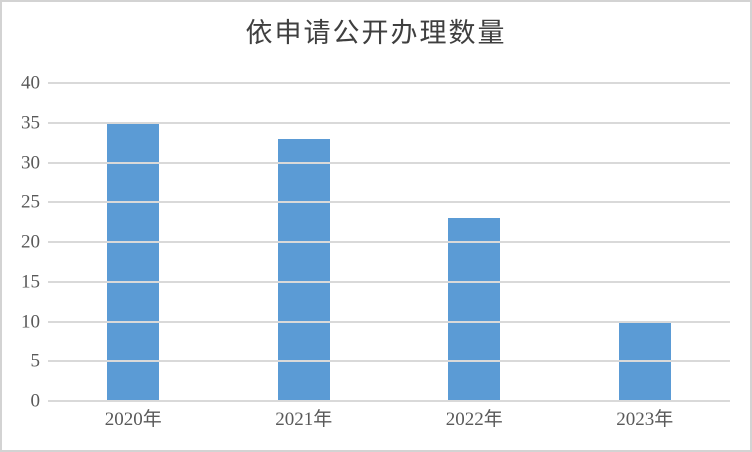  What do you see at coordinates (30, 321) in the screenshot?
I see `y-tick-label: 10` at bounding box center [30, 321].